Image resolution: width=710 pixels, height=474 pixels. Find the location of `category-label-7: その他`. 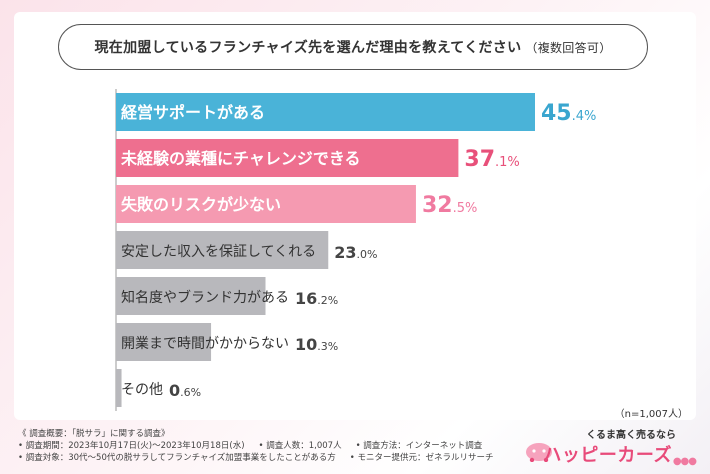

category-label-7: その他 is located at coordinates (142, 390).